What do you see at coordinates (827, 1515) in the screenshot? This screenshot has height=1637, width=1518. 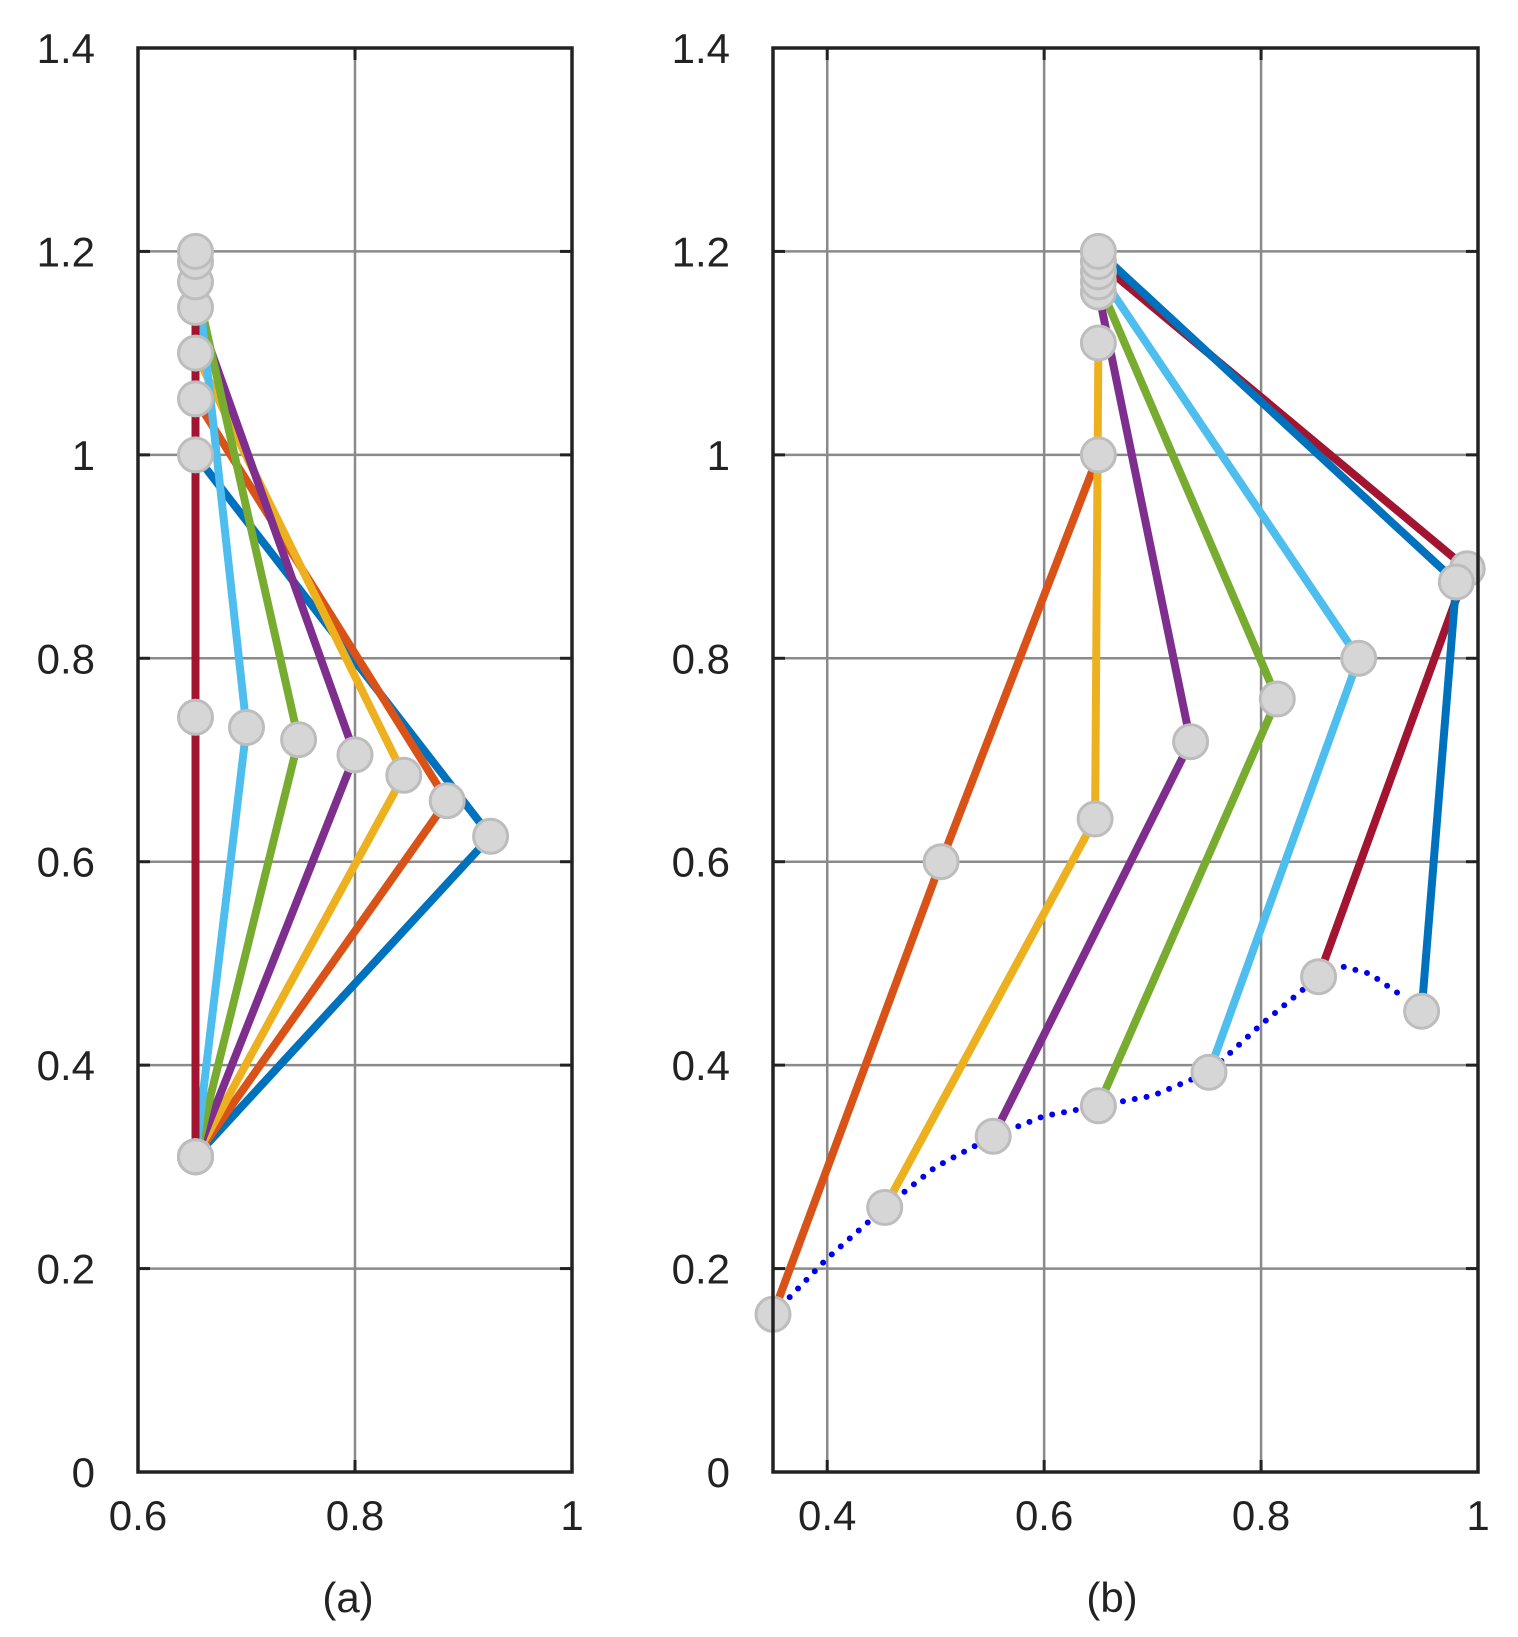 I see `x-tick-label: 0.4` at bounding box center [827, 1515].